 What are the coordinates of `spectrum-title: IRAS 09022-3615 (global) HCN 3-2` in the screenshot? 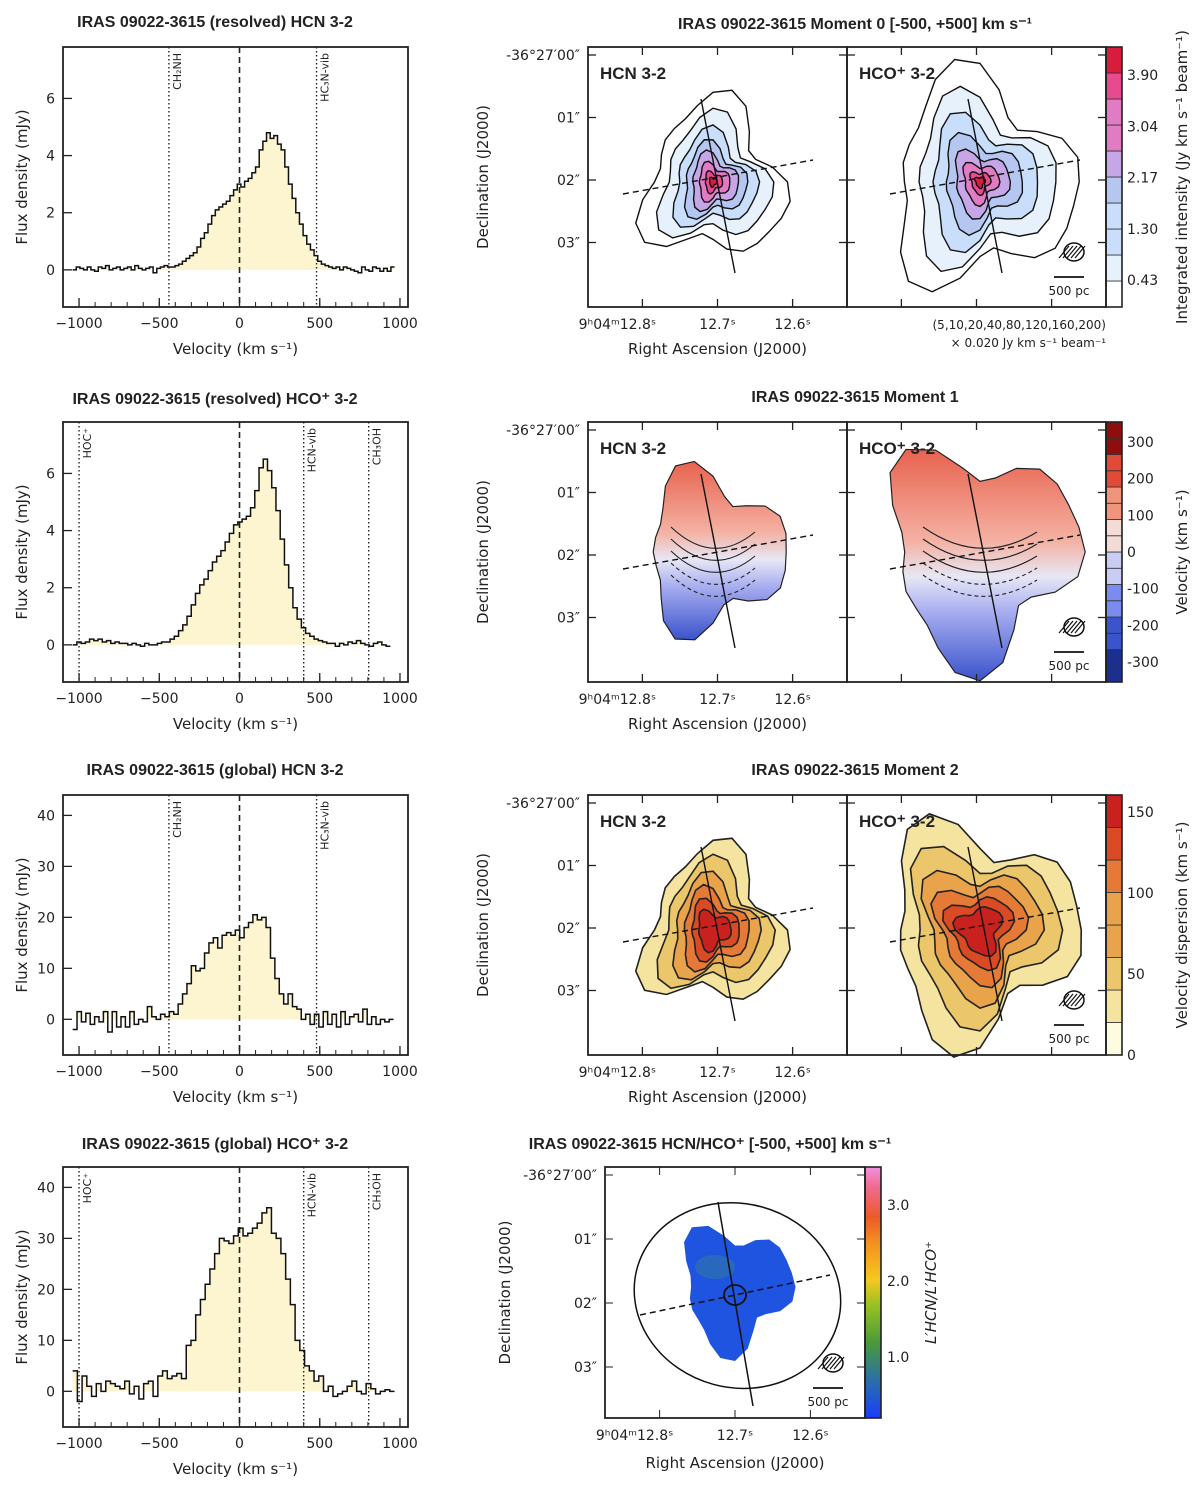 It's located at (215, 770).